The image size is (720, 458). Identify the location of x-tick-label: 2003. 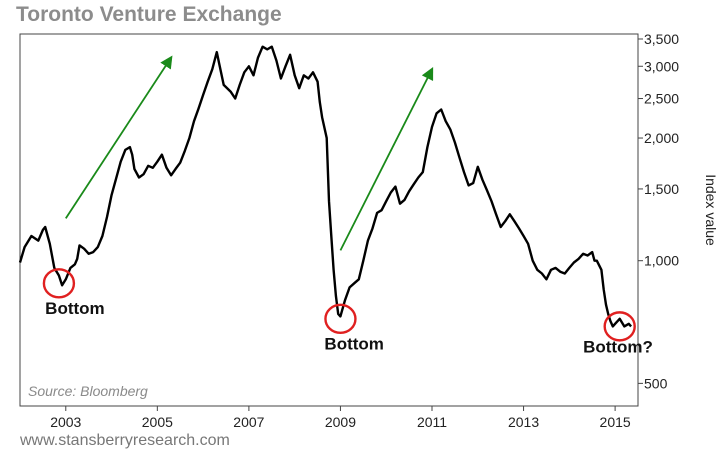
(65, 422).